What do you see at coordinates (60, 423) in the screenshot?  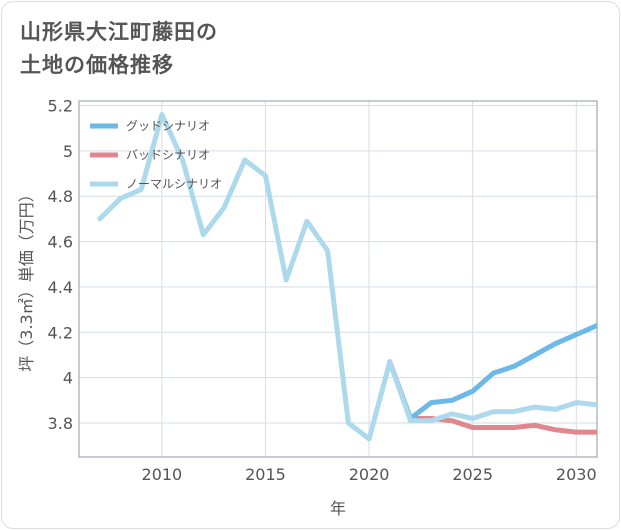 I see `y-tick-label-3.8: 3.8` at bounding box center [60, 423].